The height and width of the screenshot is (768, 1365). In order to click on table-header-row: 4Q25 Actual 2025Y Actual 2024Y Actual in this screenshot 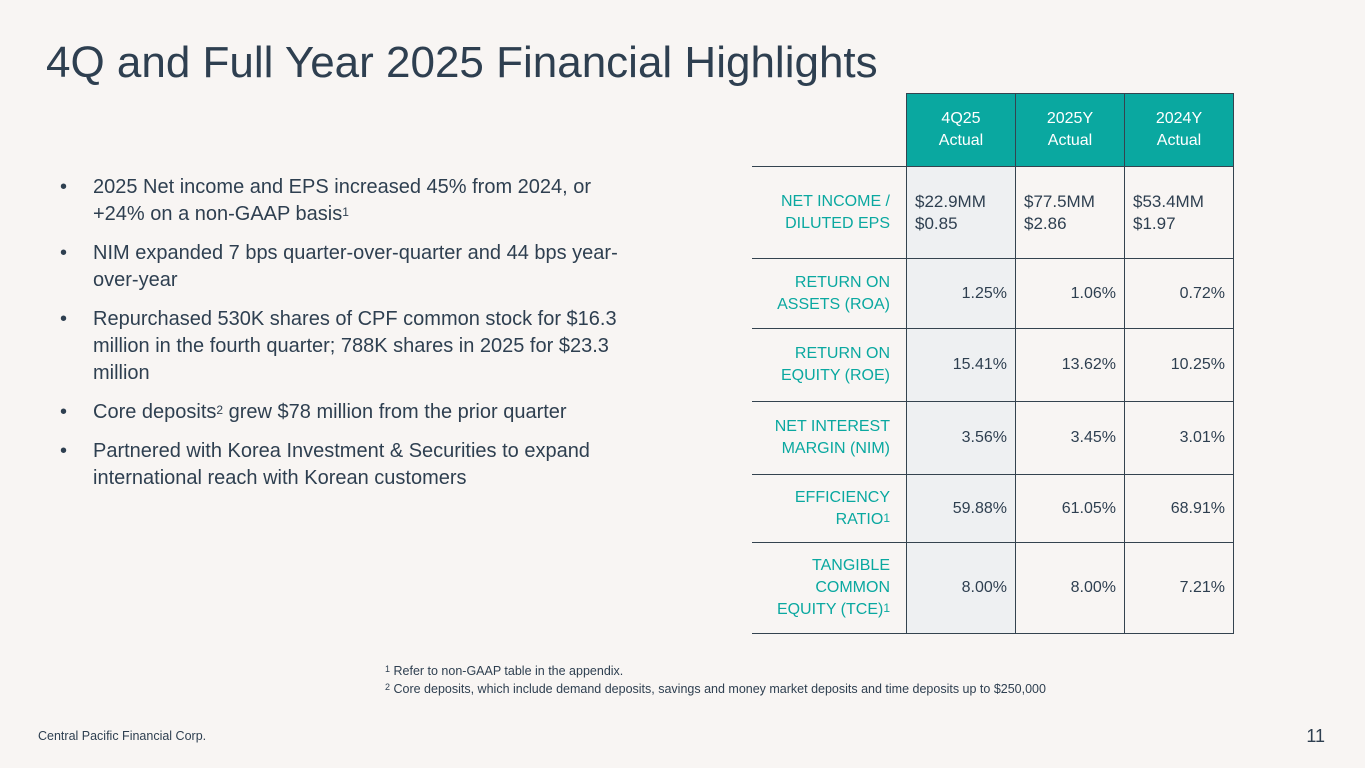, I will do `click(993, 130)`.